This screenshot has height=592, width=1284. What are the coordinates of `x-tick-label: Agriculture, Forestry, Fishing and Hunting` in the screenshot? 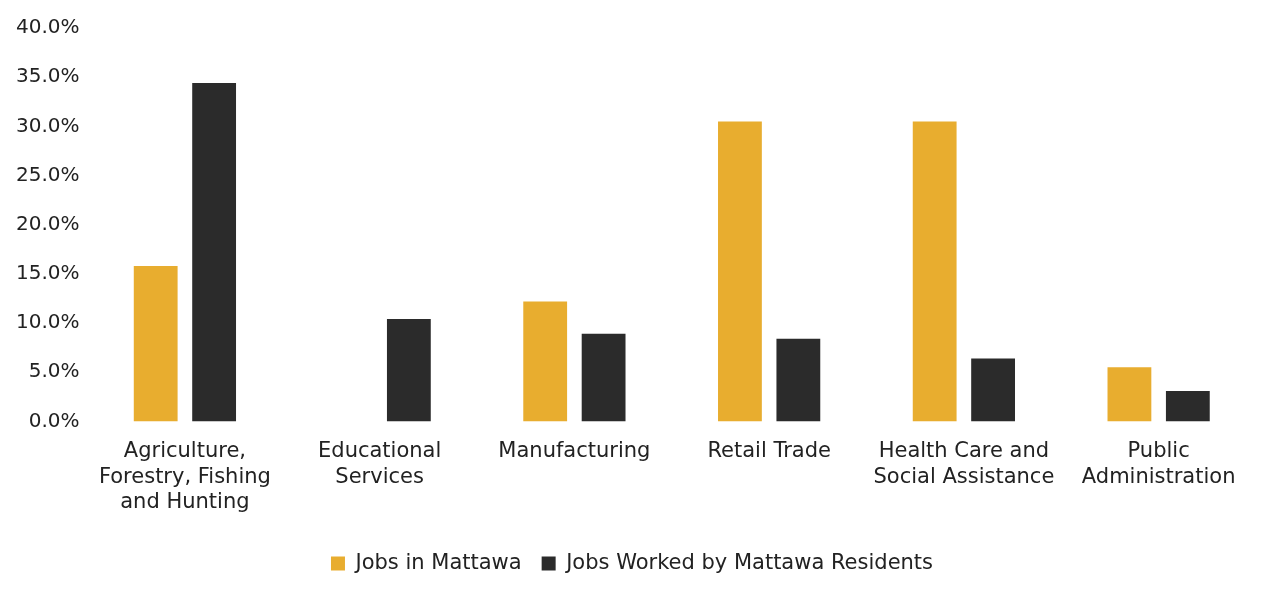 It's located at (184, 475).